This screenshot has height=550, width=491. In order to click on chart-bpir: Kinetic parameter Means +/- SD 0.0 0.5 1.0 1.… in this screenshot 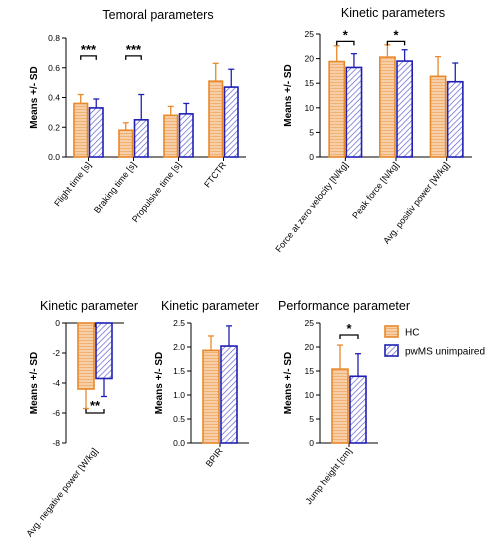, I will do `click(206, 384)`.